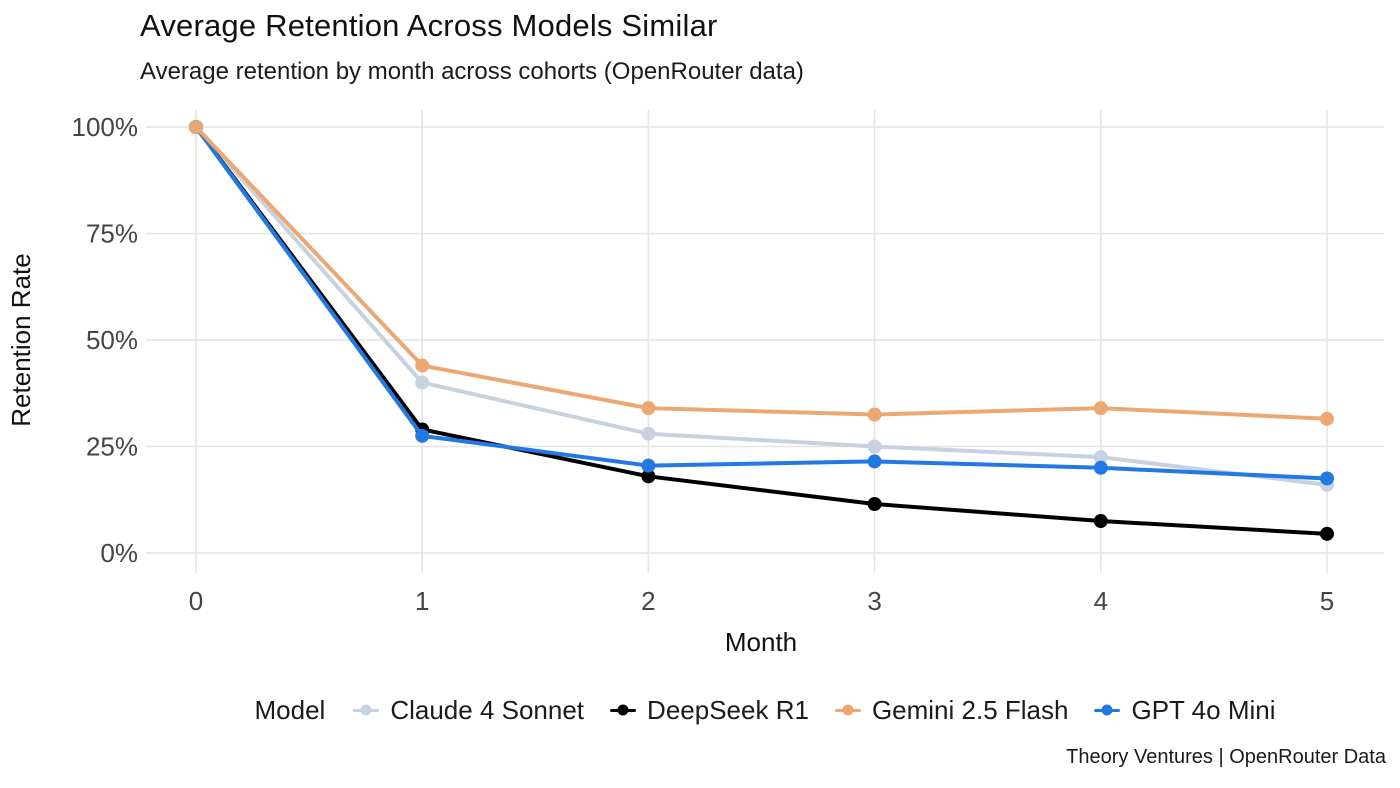 This screenshot has height=788, width=1400. Describe the element at coordinates (422, 601) in the screenshot. I see `x-tick-label: 1` at that location.